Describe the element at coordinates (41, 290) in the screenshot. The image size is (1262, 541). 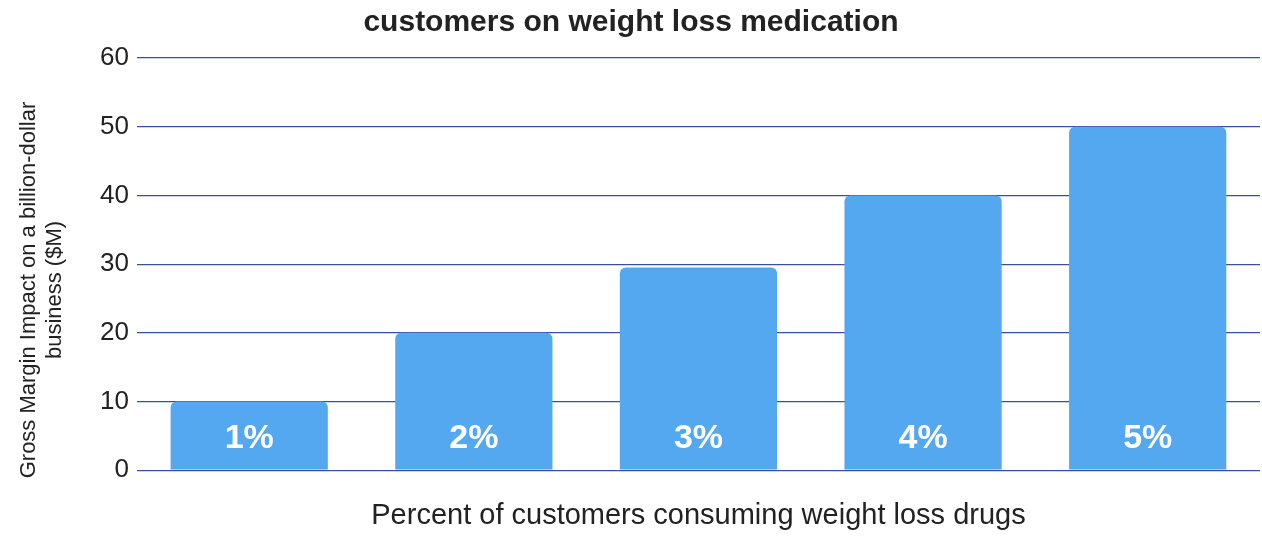
I see `y-axis-title: Gross Margin Impact on a billion-dollar business ($M)` at that location.